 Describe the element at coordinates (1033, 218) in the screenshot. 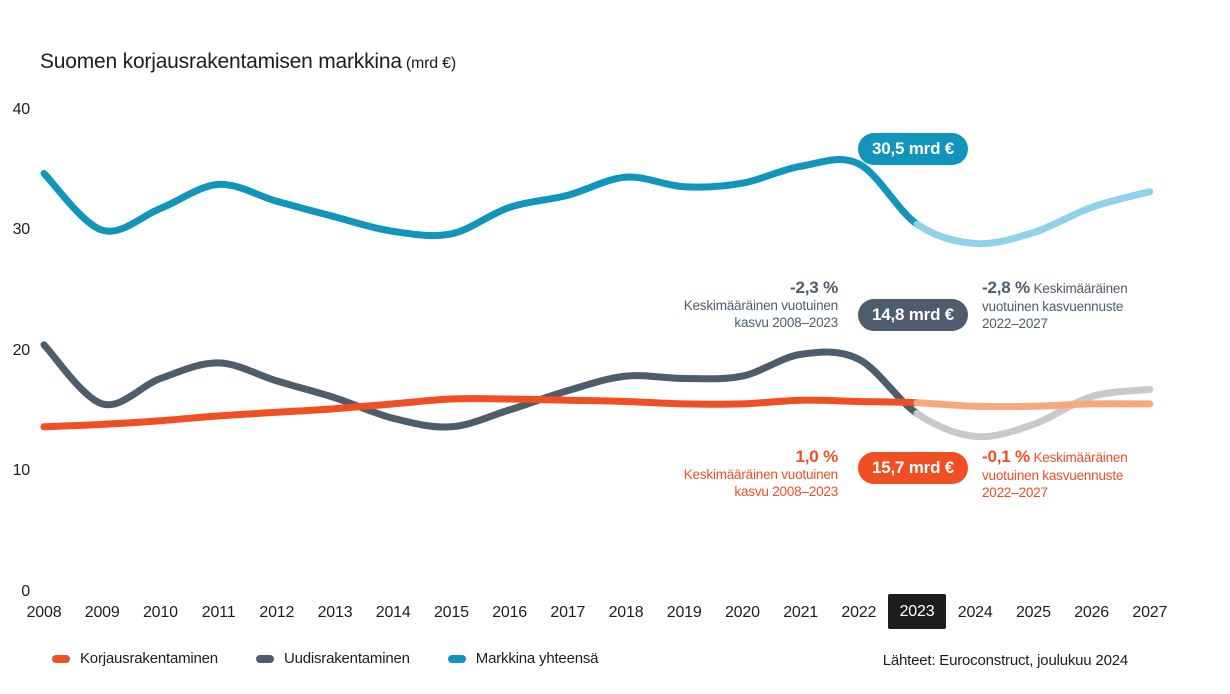

I see `series-markkina-yhteensa-forecast-line` at that location.